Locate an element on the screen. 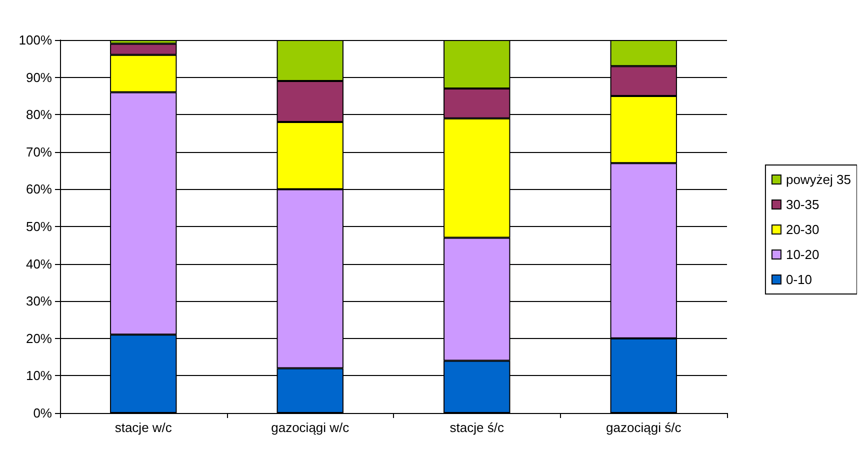 The height and width of the screenshot is (459, 865). y-tick-label: 0% is located at coordinates (42, 413).